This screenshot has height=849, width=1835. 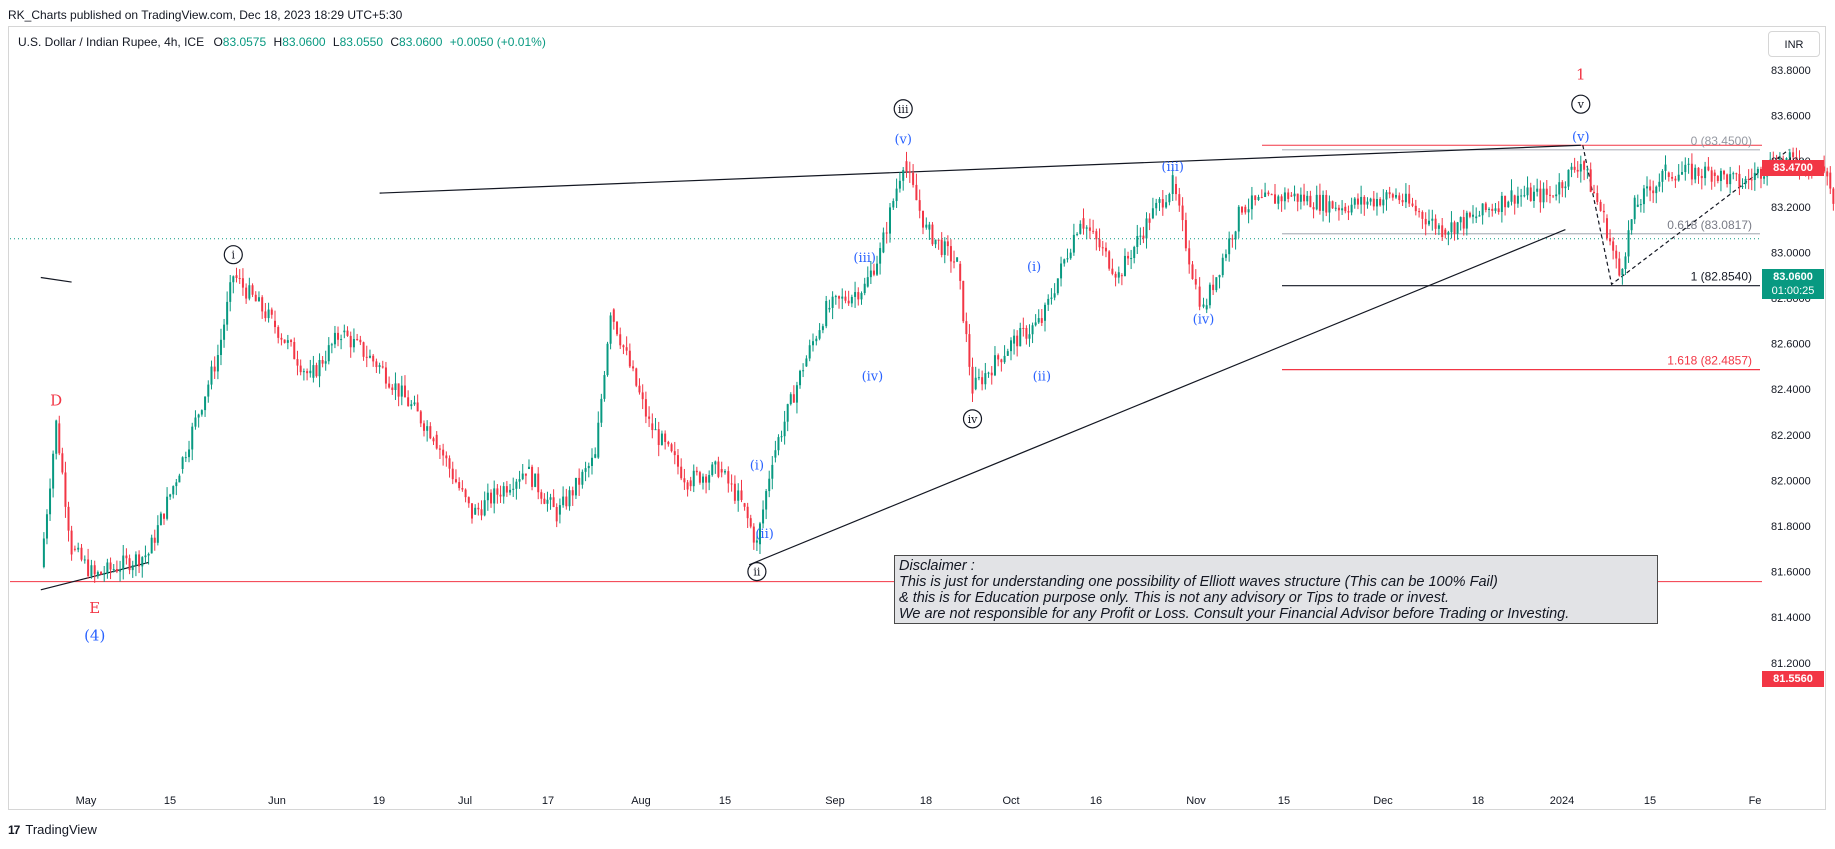 I want to click on x-tick-label: May, so click(x=86, y=801).